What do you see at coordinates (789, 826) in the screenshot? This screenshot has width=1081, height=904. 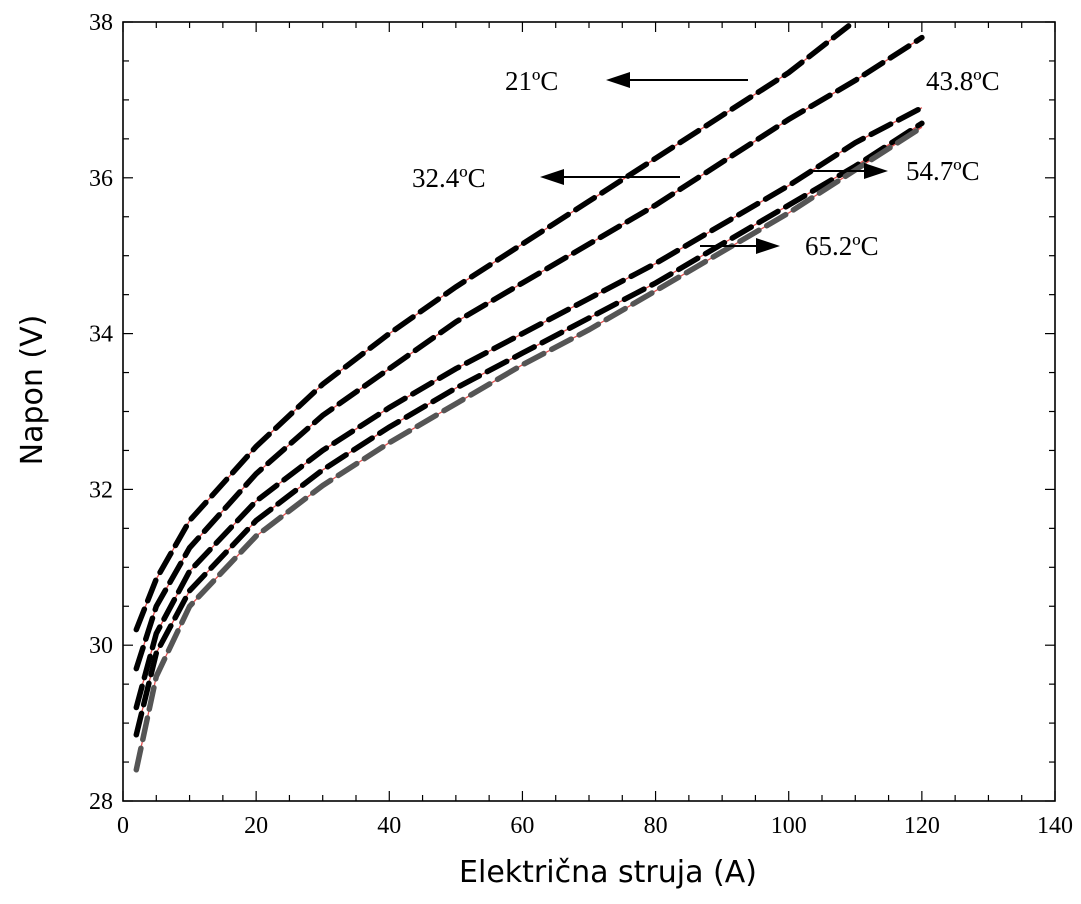 I see `x-tick-label: 100` at bounding box center [789, 826].